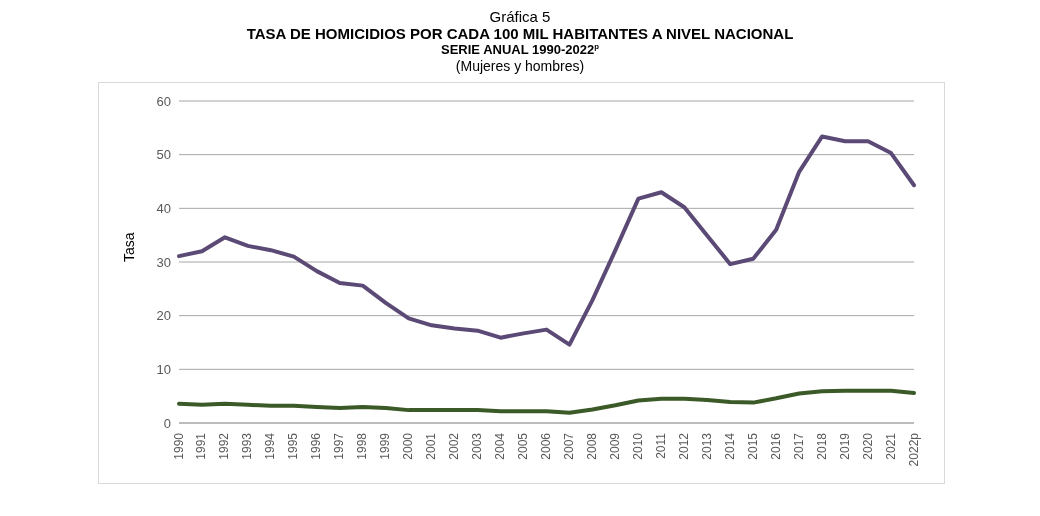  What do you see at coordinates (614, 446) in the screenshot?
I see `x-tick-label: 2009` at bounding box center [614, 446].